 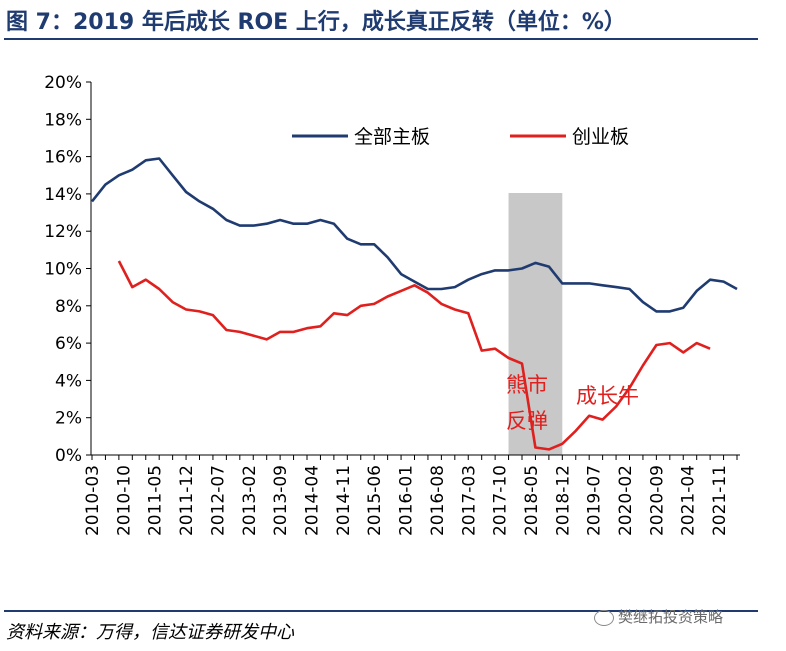 I want to click on x-tick-label: 2020-02, so click(x=626, y=500).